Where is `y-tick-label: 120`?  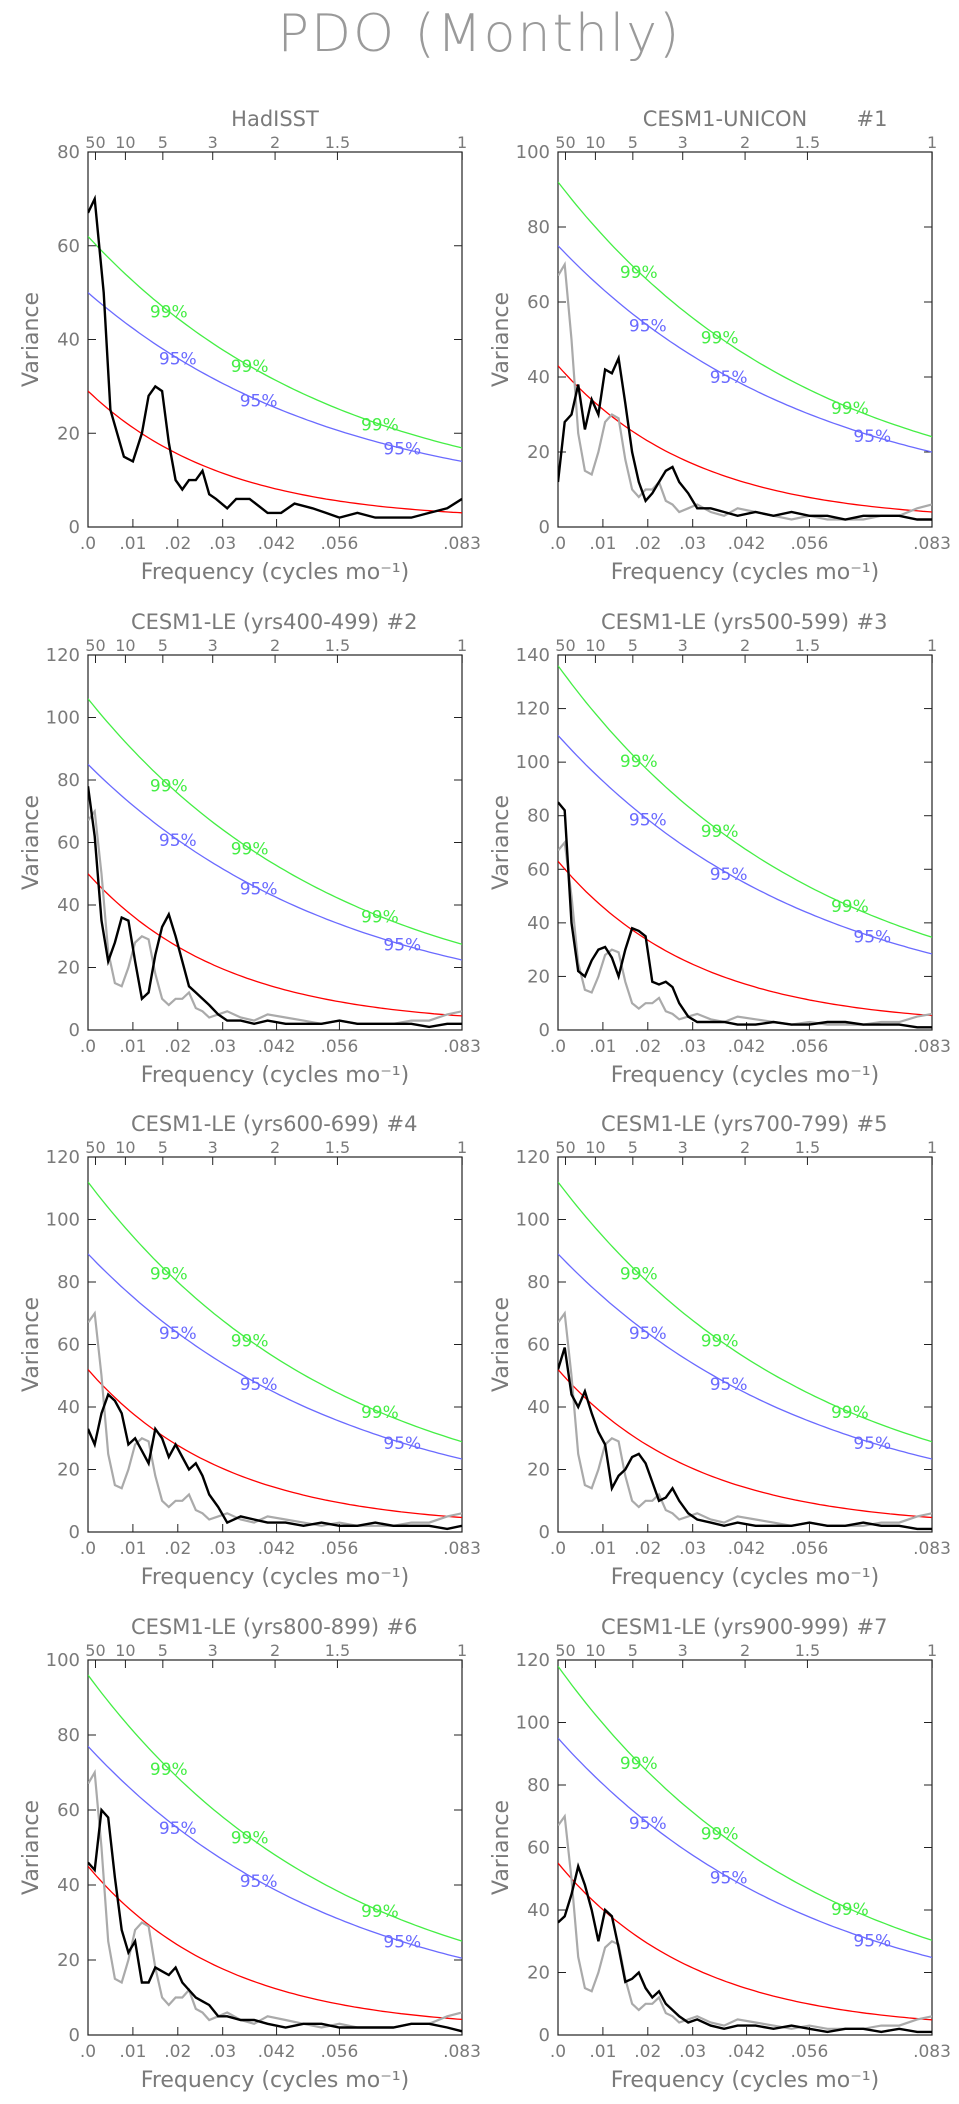 y-tick-label: 120 is located at coordinates (63, 1157).